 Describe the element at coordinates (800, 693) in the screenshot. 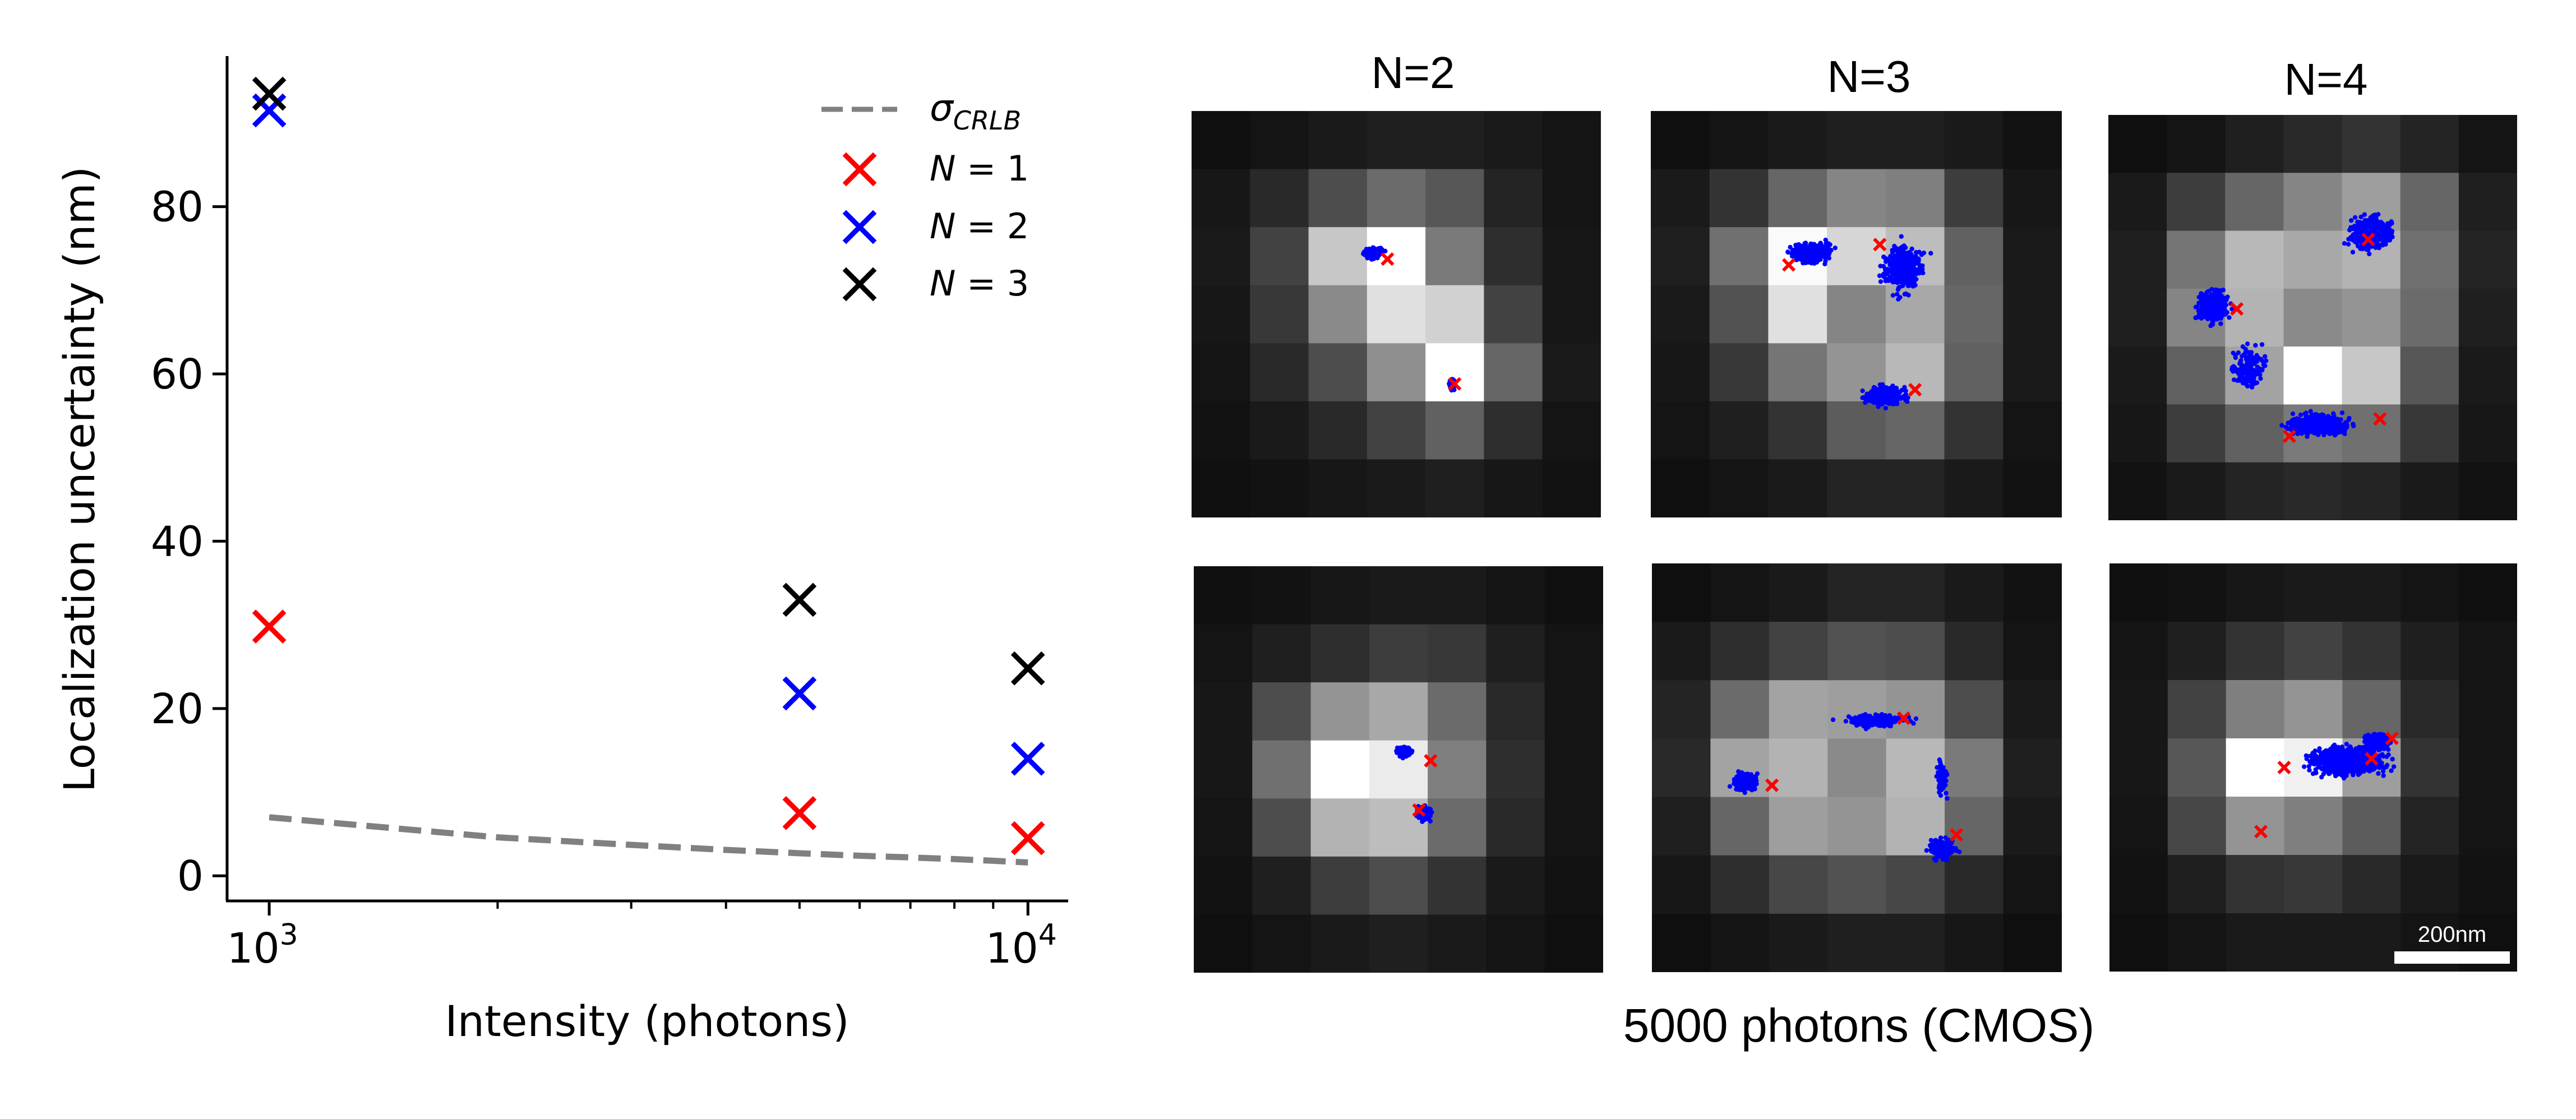

I see `data-point-n2` at that location.